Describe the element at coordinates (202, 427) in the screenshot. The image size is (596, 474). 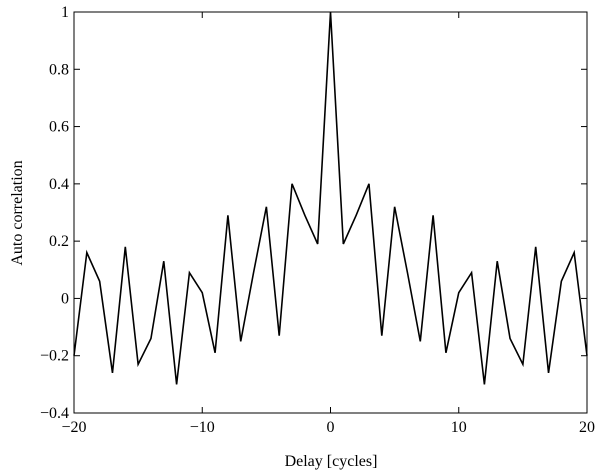
I see `x-tick-label: −10` at that location.